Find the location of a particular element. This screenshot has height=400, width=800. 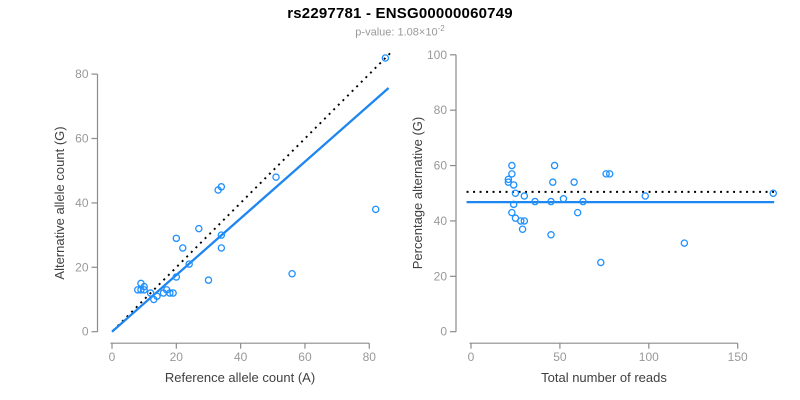

x-tick-label: 60 is located at coordinates (305, 357).